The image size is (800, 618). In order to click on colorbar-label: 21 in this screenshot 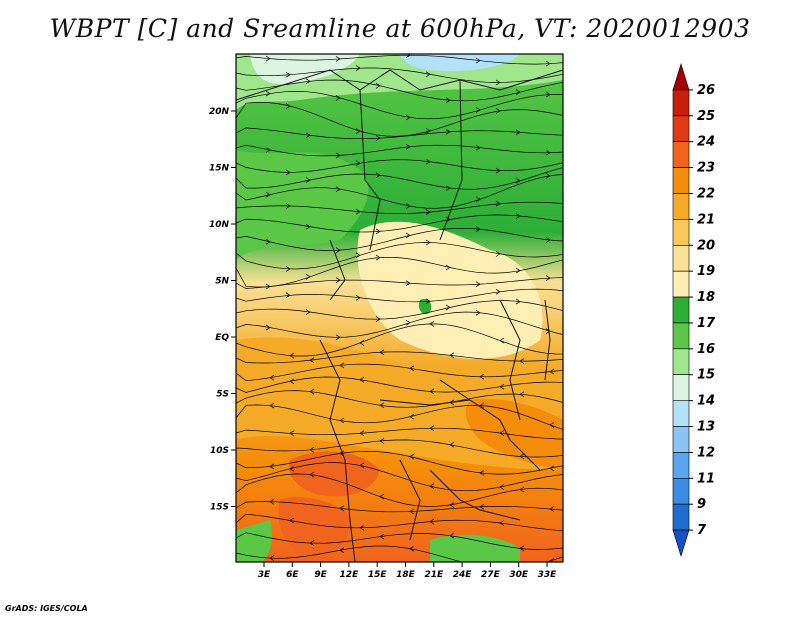, I will do `click(706, 219)`.